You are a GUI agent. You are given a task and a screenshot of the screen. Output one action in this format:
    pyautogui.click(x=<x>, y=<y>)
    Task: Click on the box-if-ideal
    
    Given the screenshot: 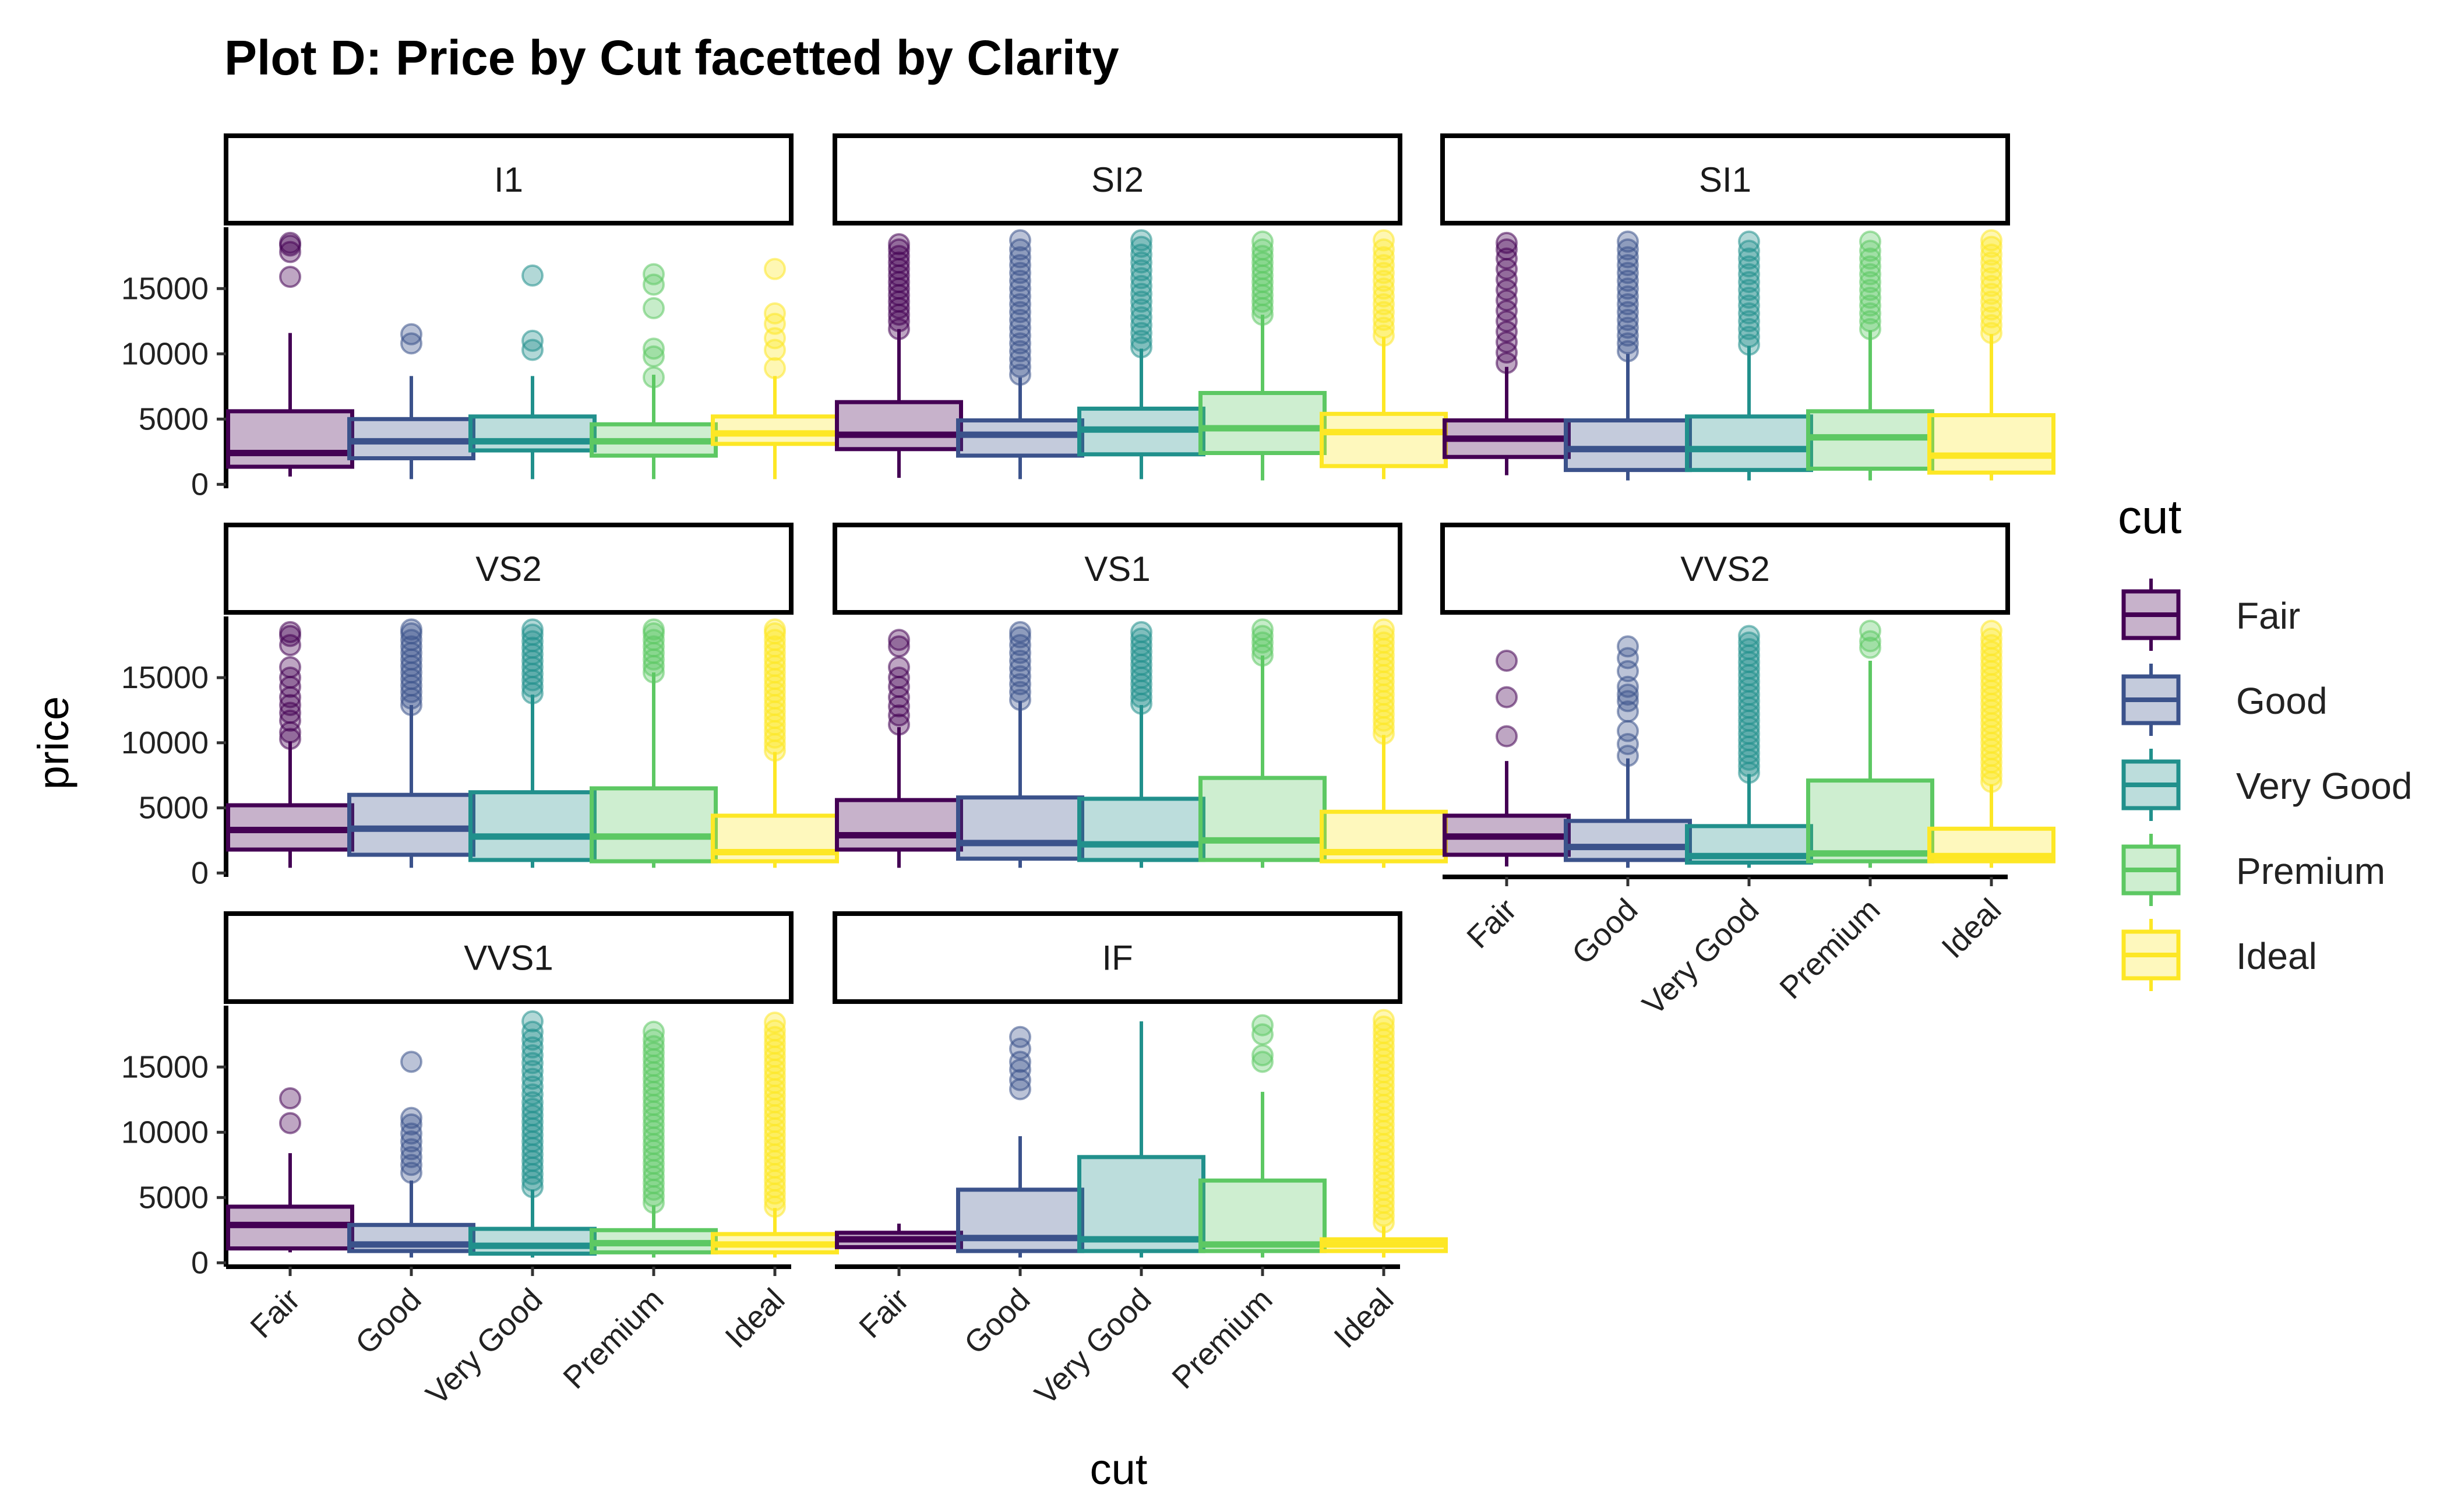 What is the action you would take?
    pyautogui.click(x=1384, y=1133)
    